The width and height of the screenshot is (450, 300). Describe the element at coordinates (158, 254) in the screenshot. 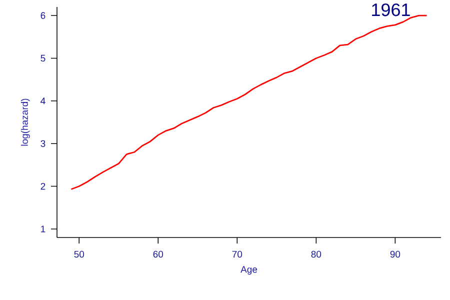

I see `x-tick-label: 60` at that location.